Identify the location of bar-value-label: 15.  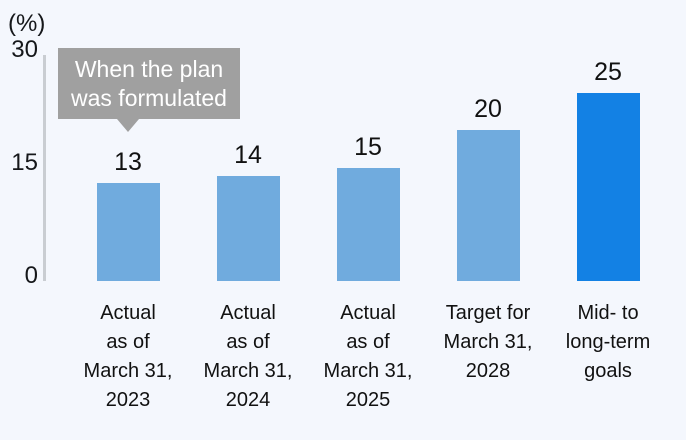
(368, 147).